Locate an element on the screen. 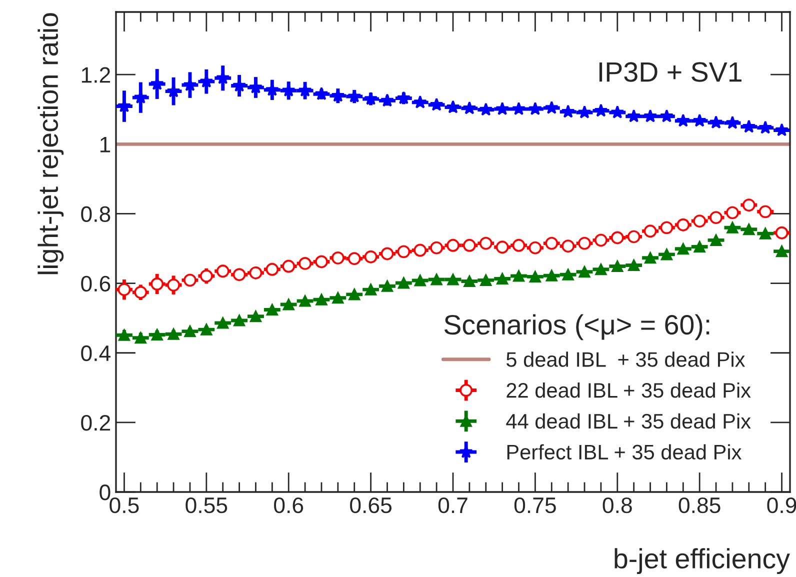  x-tick-label: 0.6 is located at coordinates (289, 505).